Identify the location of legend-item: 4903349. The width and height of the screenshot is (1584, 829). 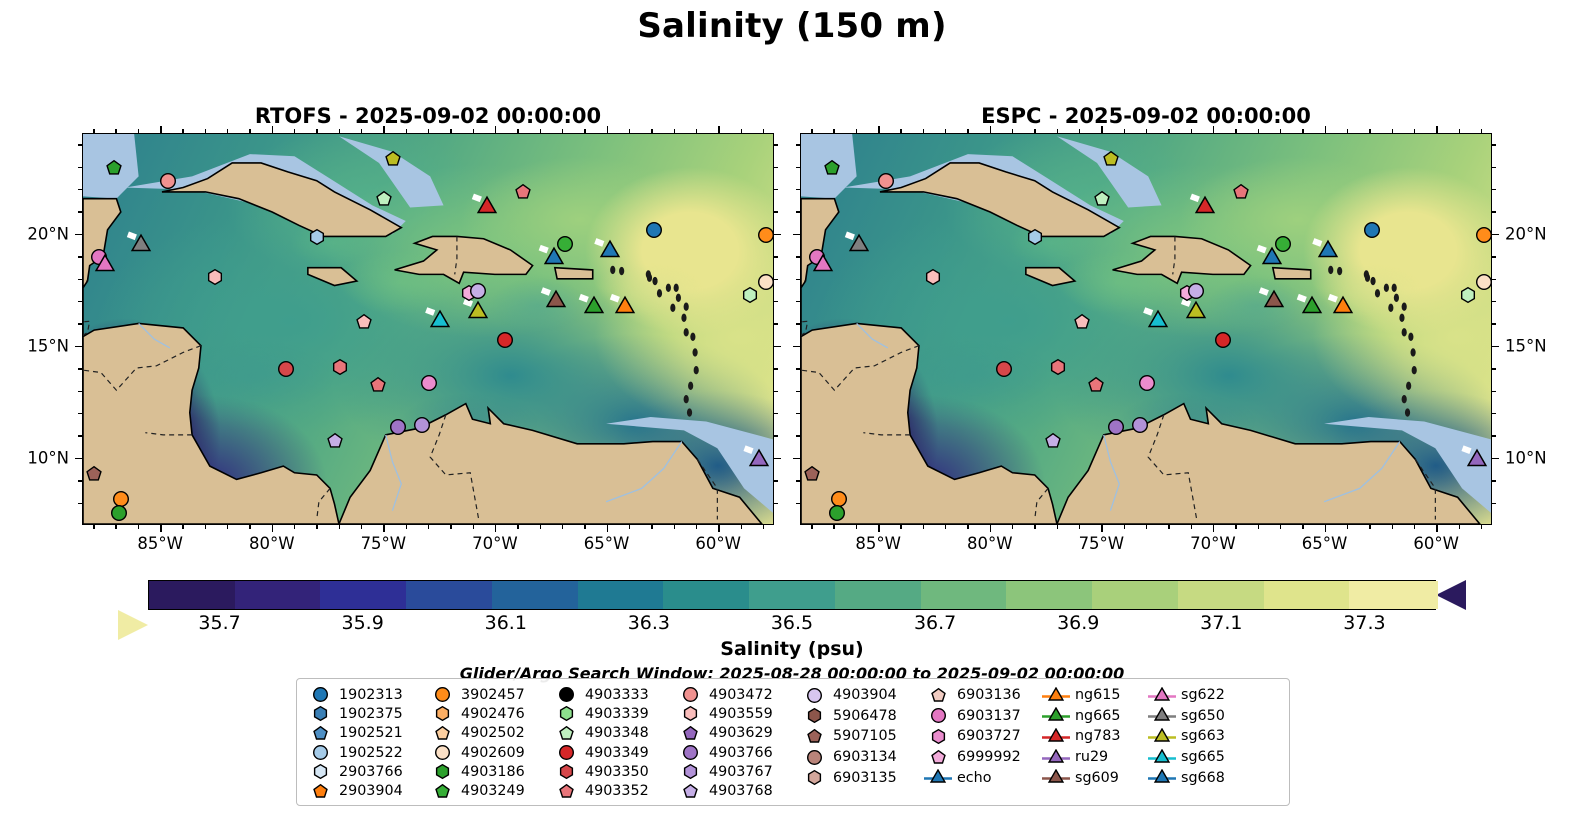
(613, 752).